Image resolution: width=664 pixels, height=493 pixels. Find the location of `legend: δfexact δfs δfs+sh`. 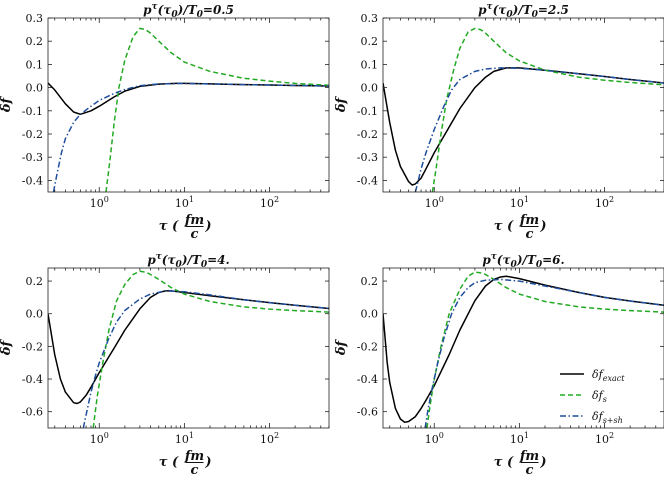

legend: δfexact δfs δfs+sh is located at coordinates (592, 396).